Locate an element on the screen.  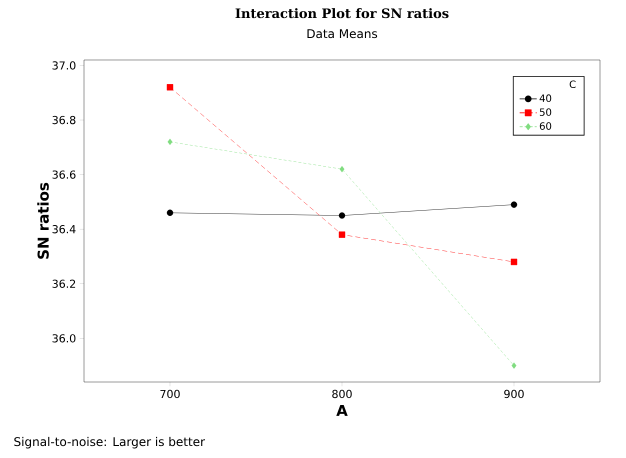
legend-label: 40 is located at coordinates (546, 98).